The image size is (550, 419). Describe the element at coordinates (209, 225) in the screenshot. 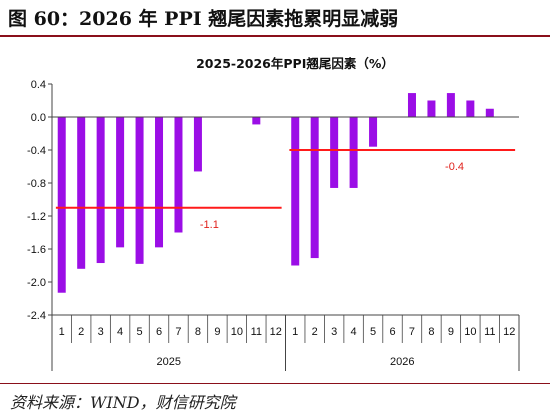

I see `reference-label-2025: -1.1` at that location.